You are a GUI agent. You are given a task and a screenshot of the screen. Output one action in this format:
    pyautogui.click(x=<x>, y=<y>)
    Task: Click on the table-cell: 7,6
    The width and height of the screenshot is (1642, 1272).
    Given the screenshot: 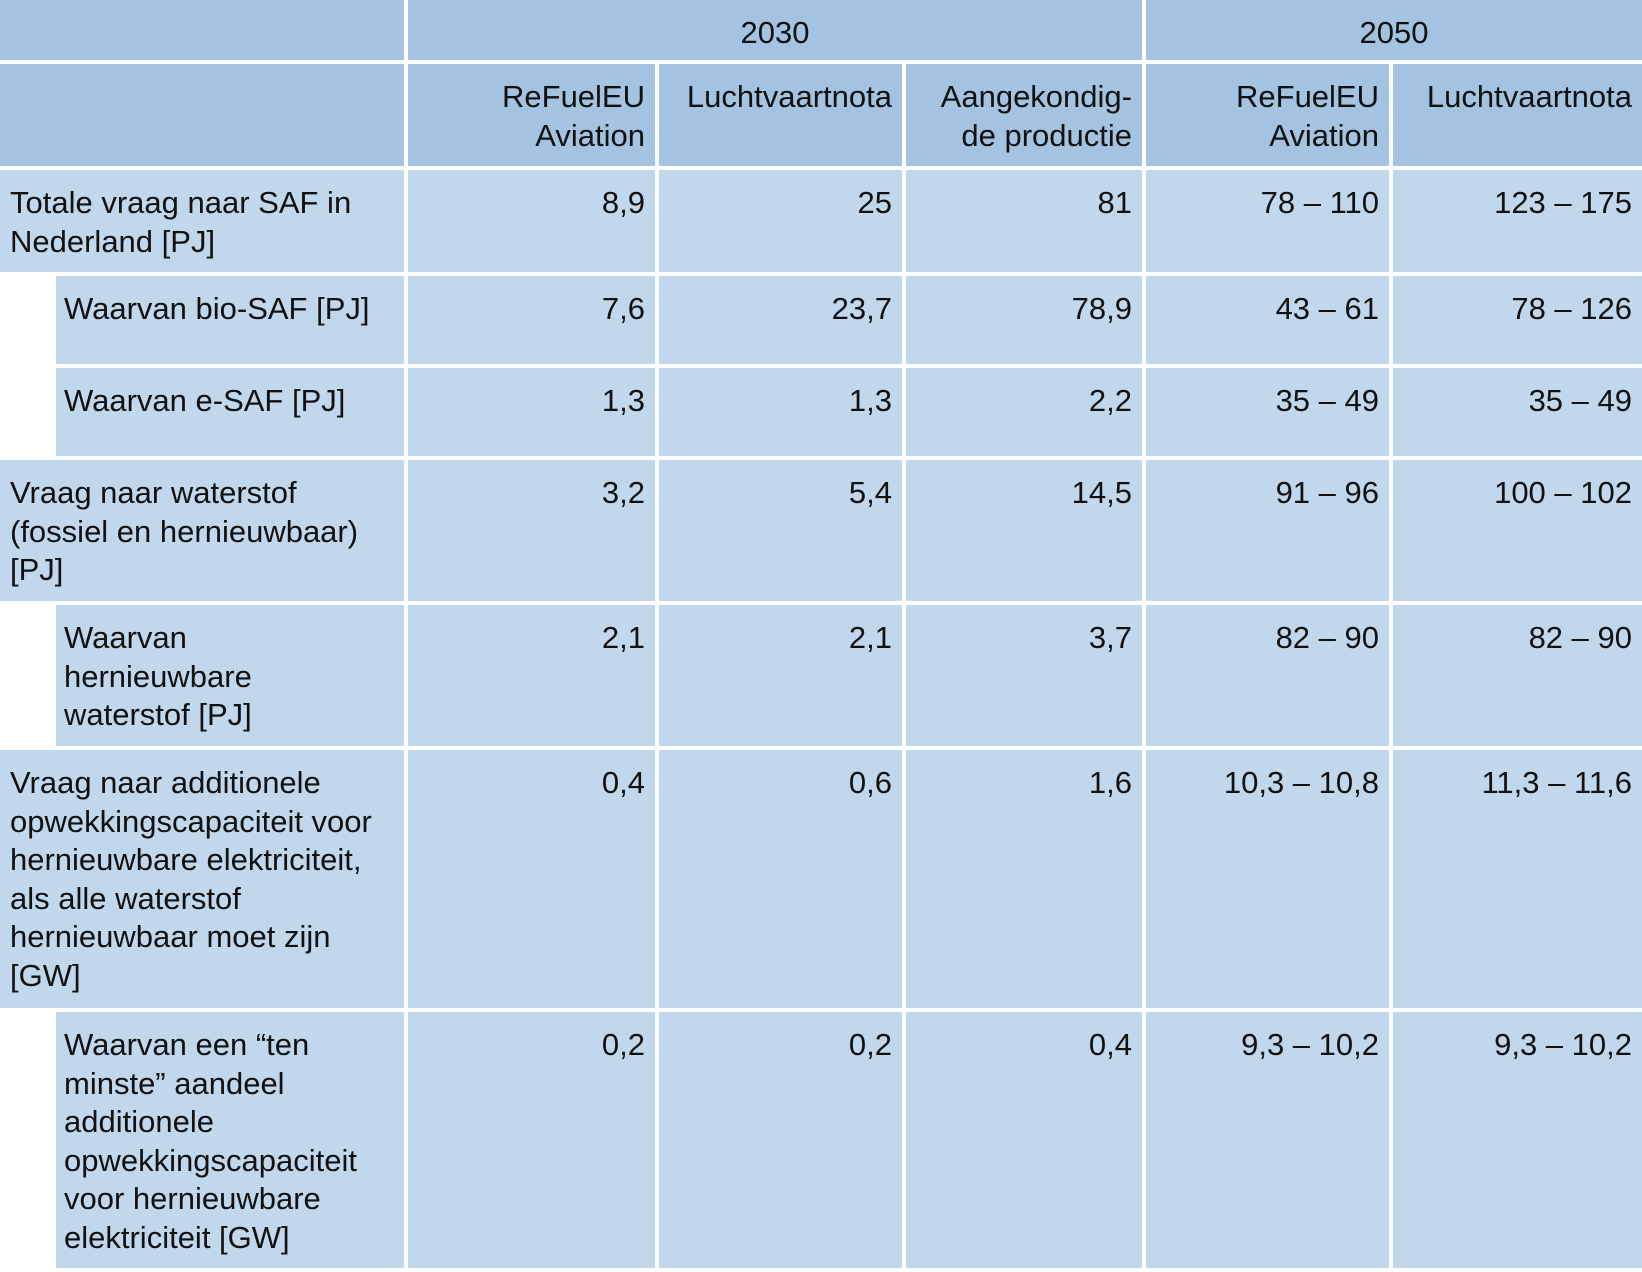 What is the action you would take?
    pyautogui.click(x=531, y=320)
    